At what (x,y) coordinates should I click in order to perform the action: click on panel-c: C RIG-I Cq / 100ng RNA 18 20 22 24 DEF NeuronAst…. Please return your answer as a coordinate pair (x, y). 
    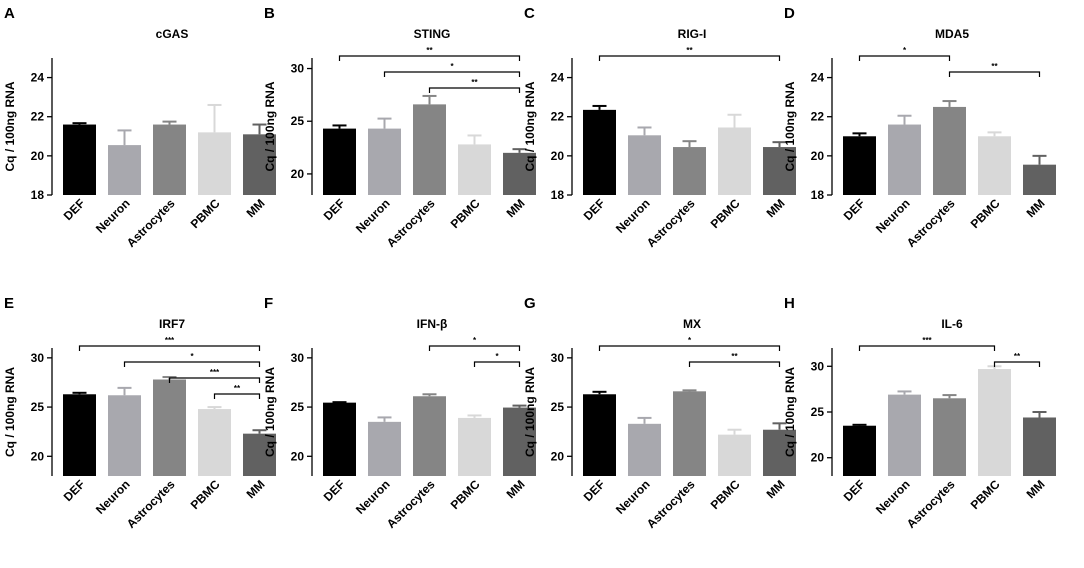
    Looking at the image, I should click on (659, 127).